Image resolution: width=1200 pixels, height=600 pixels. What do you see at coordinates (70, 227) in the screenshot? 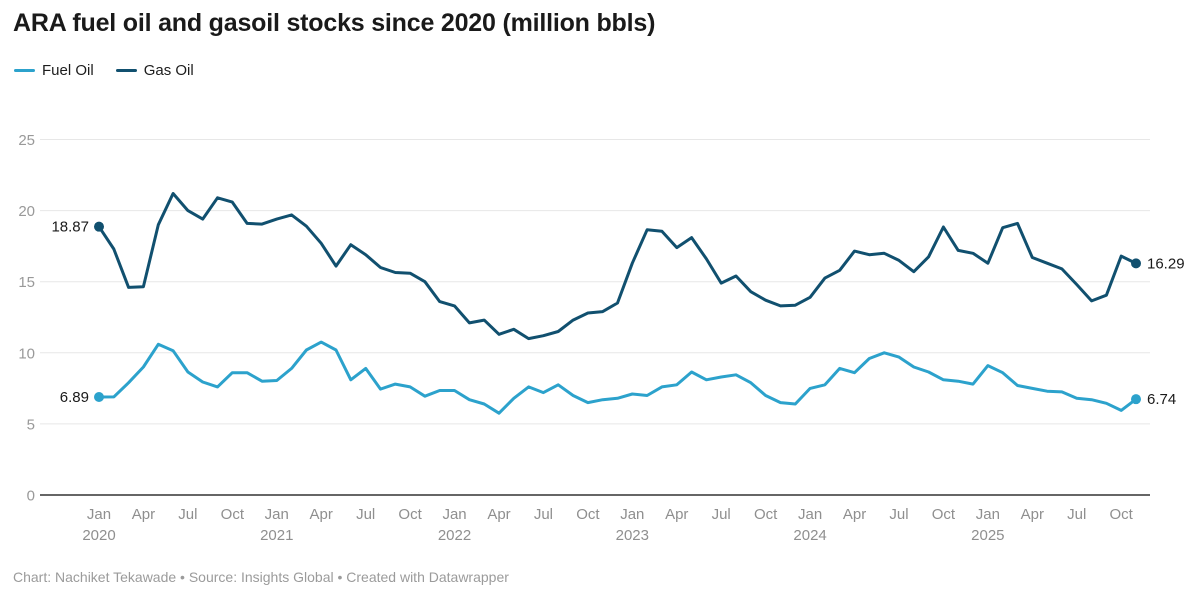
I see `gas-oil-start-value-label: 18.87` at bounding box center [70, 227].